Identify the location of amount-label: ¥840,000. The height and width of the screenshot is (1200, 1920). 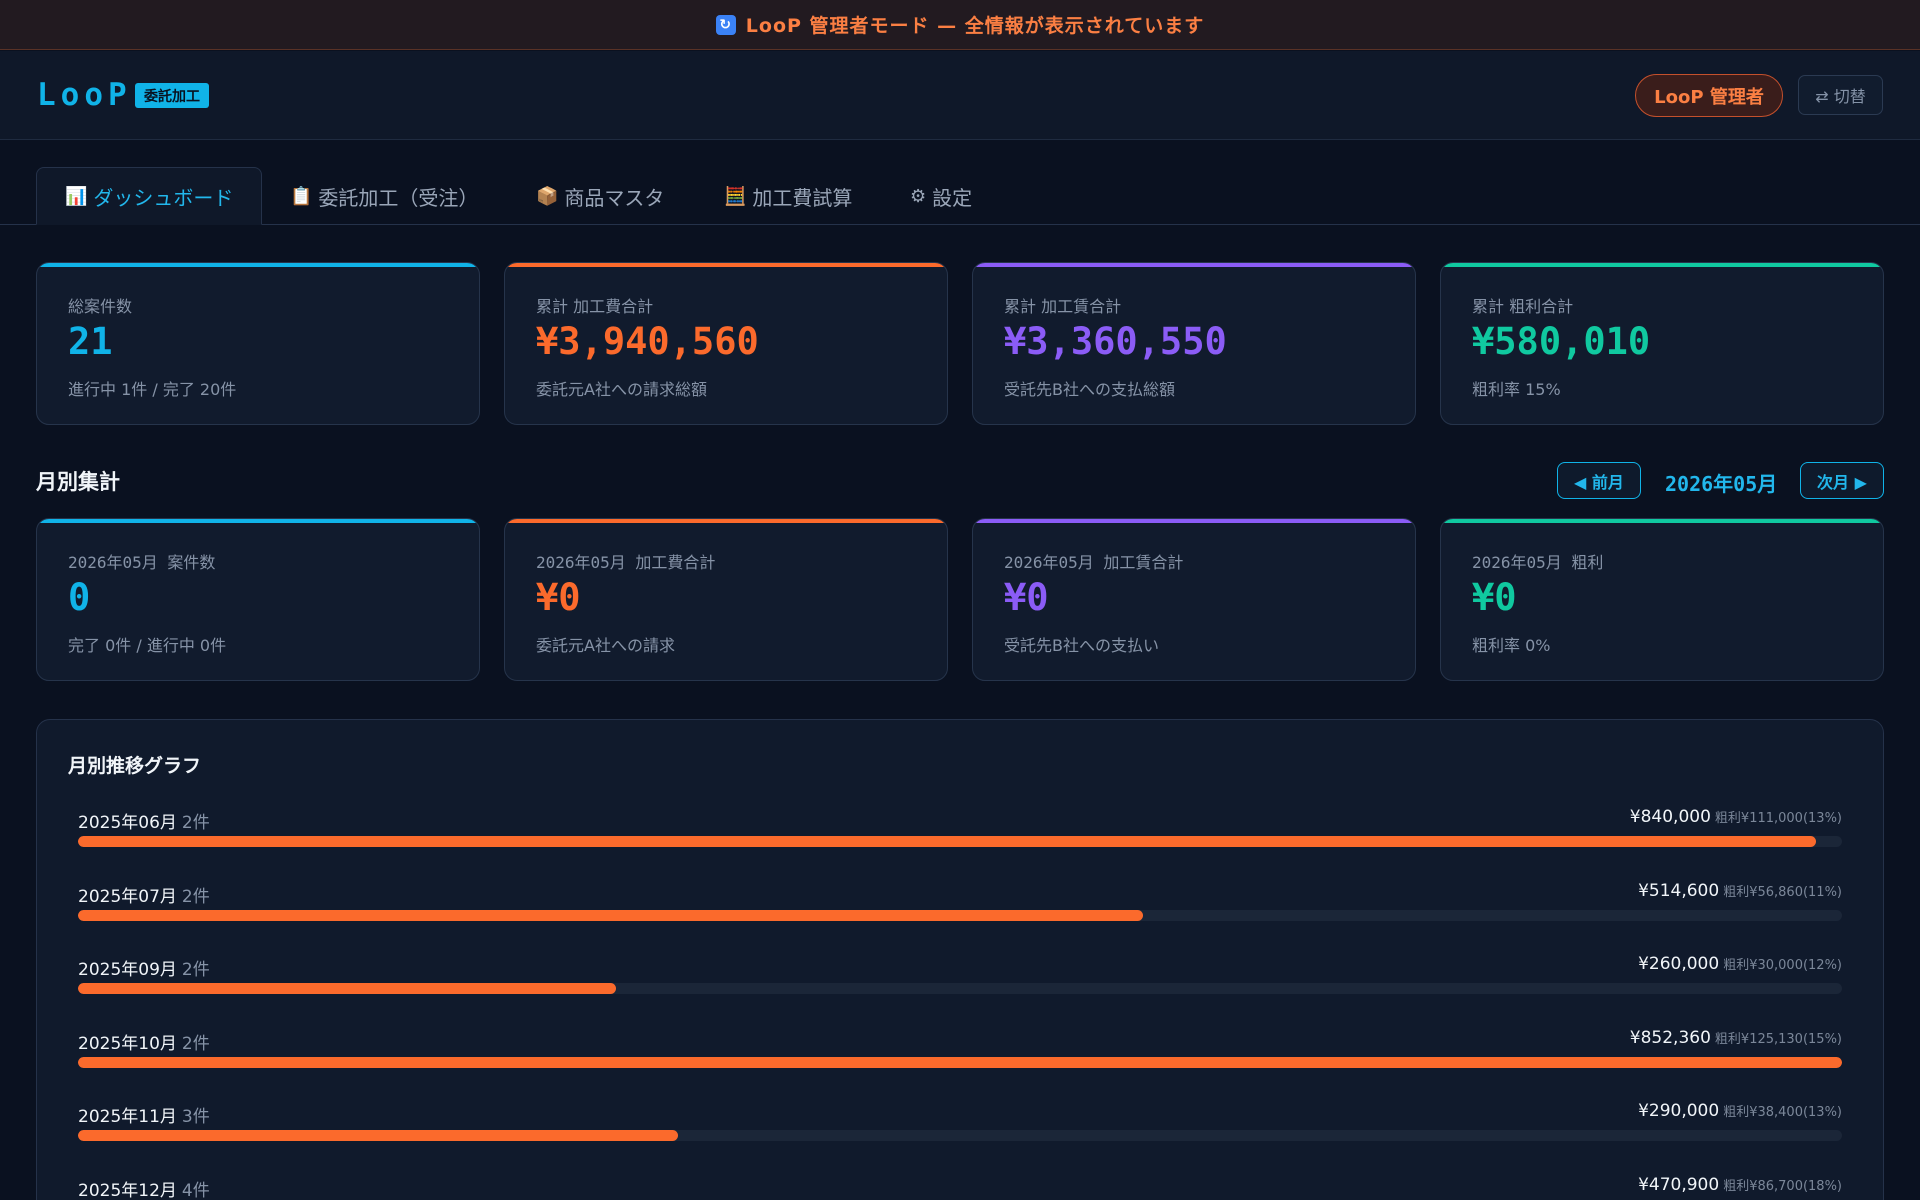
(1670, 817).